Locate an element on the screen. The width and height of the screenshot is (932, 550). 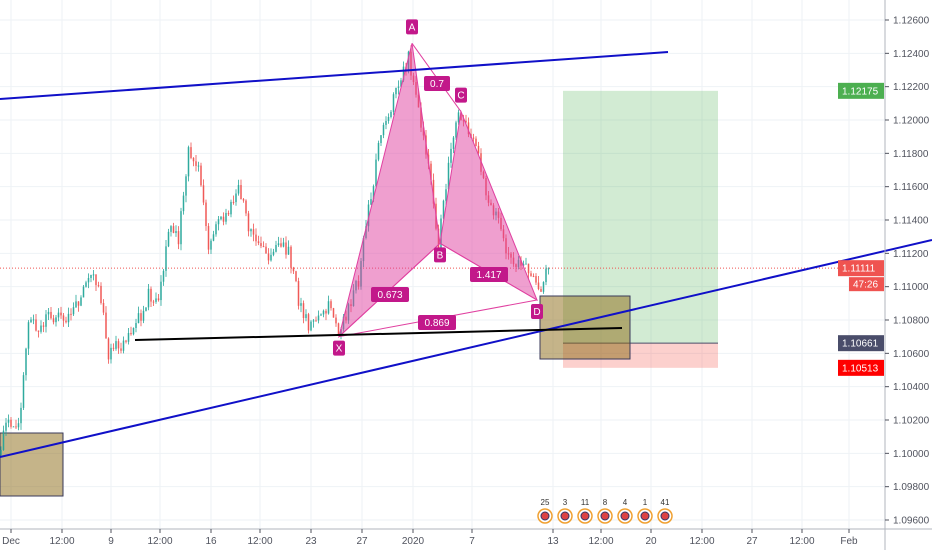
price-labels: 1.12175 1.11111 1.10661 1.10513 47:26 is located at coordinates (861, 229).